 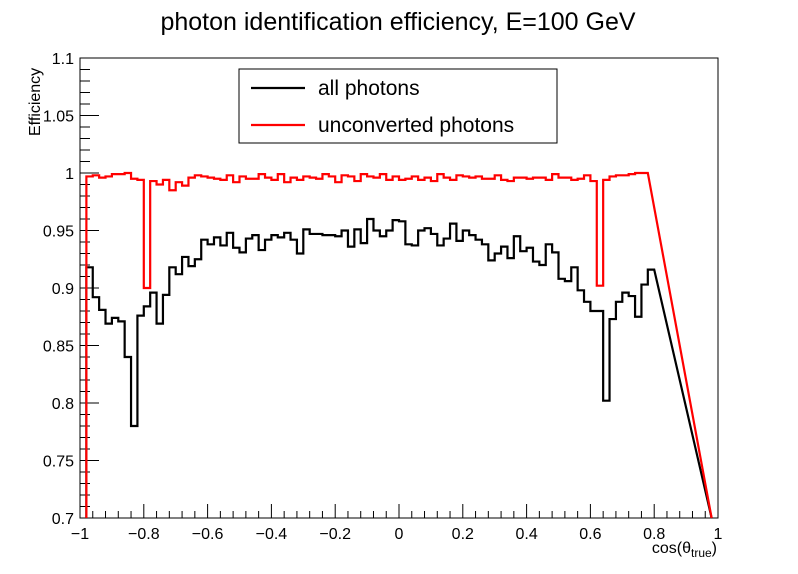 What do you see at coordinates (701, 553) in the screenshot?
I see `x-axis-label-sub: true` at bounding box center [701, 553].